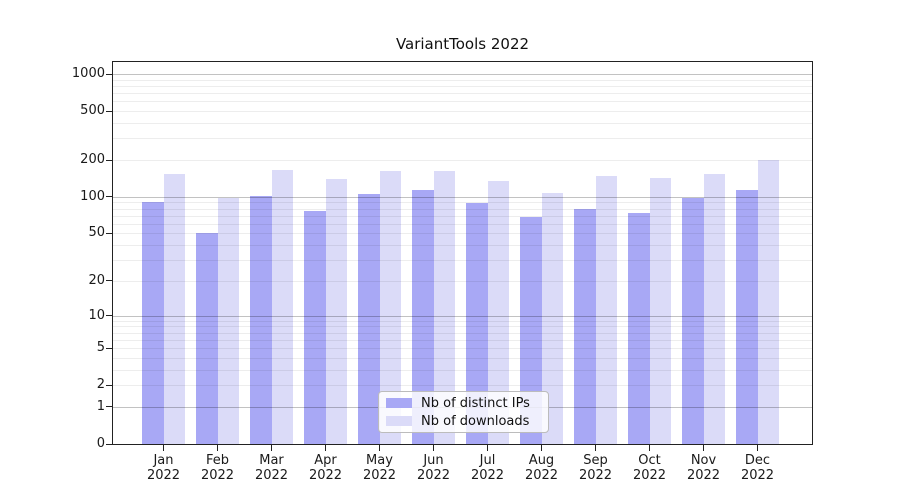  Describe the element at coordinates (703, 448) in the screenshot. I see `x-tick-mark-nov` at that location.